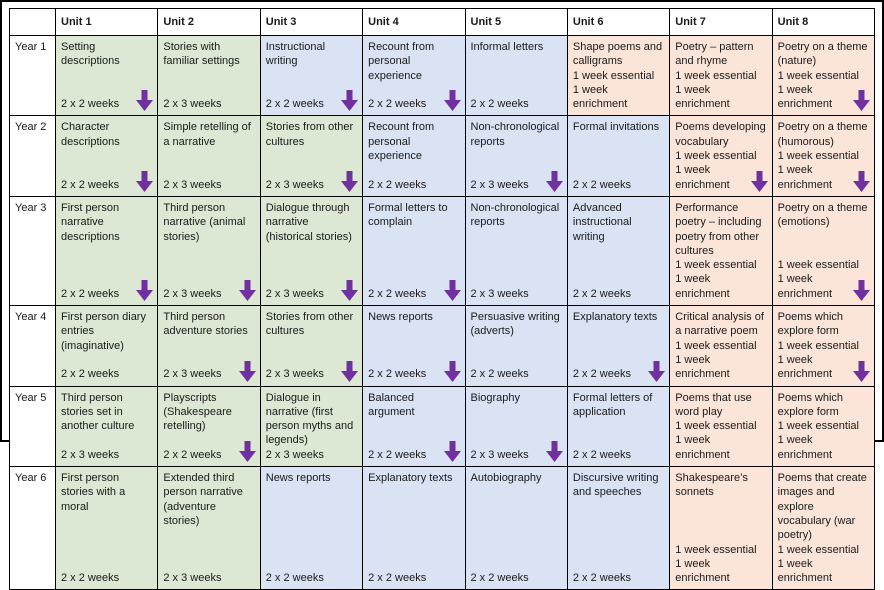 This screenshot has height=590, width=884. Describe the element at coordinates (414, 251) in the screenshot. I see `curriculum-cell: Formal letters to complain 2 x 2 weeks` at that location.